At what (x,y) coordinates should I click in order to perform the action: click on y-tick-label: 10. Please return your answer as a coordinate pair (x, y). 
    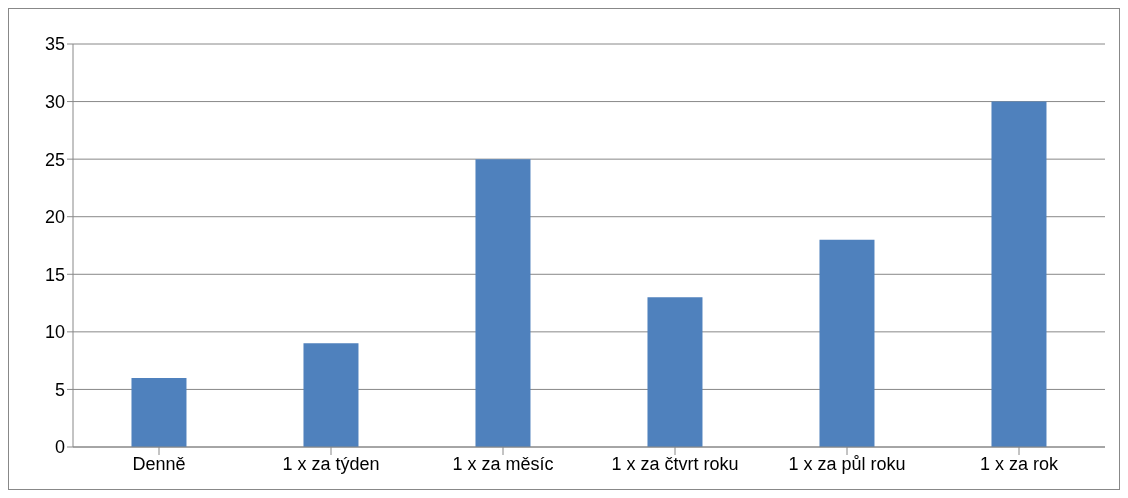
    Looking at the image, I should click on (54, 332).